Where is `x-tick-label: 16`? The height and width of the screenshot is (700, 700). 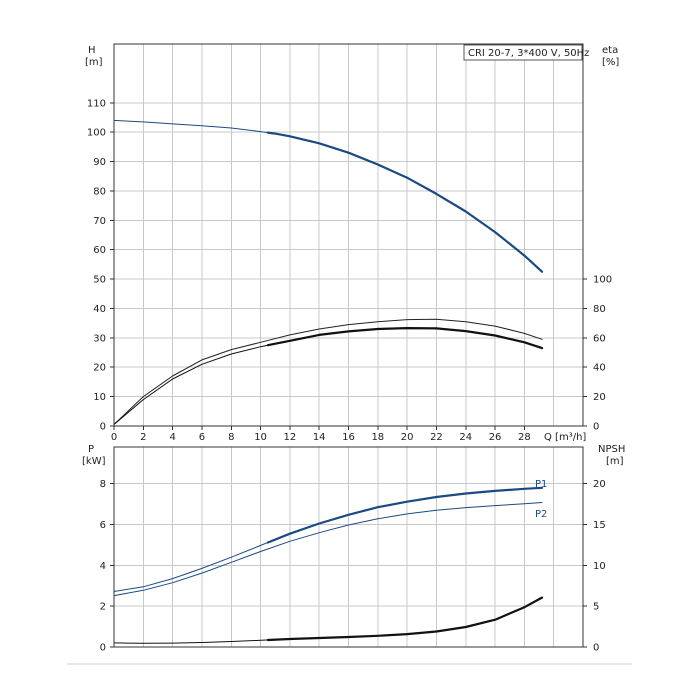 x-tick-label: 16 is located at coordinates (348, 437).